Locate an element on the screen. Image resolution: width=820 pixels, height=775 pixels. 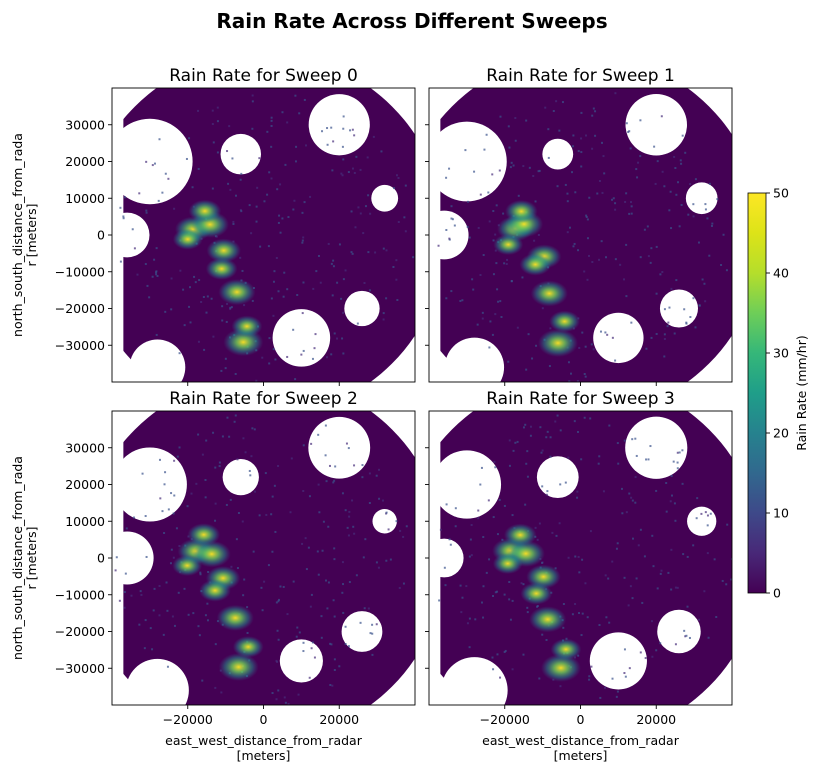
y-tick-label: 20000 is located at coordinates (85, 484).